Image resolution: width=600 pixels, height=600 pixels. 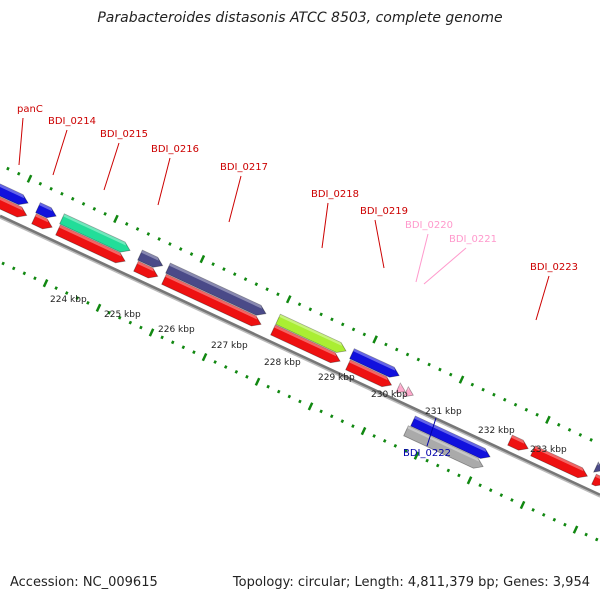 I want to click on ruler-label: 229 kbp, so click(x=336, y=378).